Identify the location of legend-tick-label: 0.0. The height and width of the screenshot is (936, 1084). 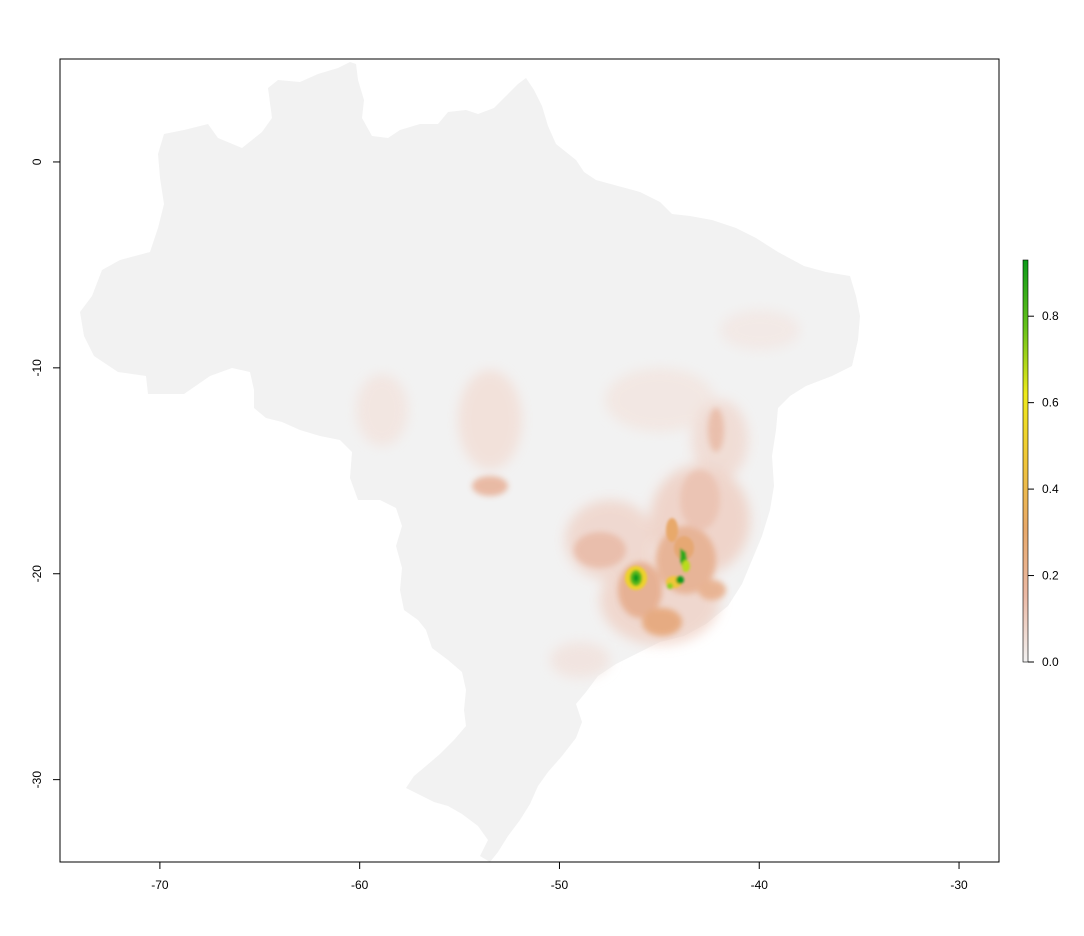
(1050, 662).